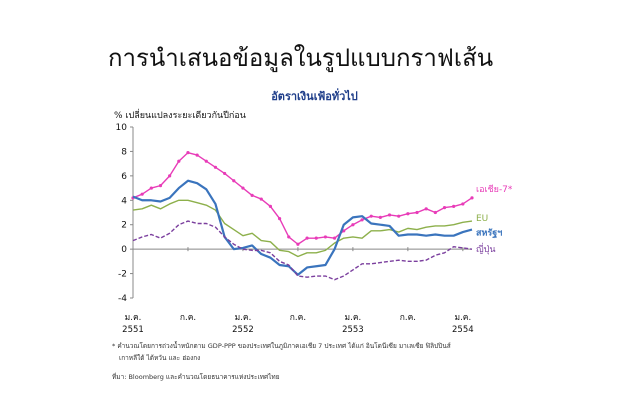  What do you see at coordinates (124, 226) in the screenshot?
I see `y-tick-label: 2` at bounding box center [124, 226].